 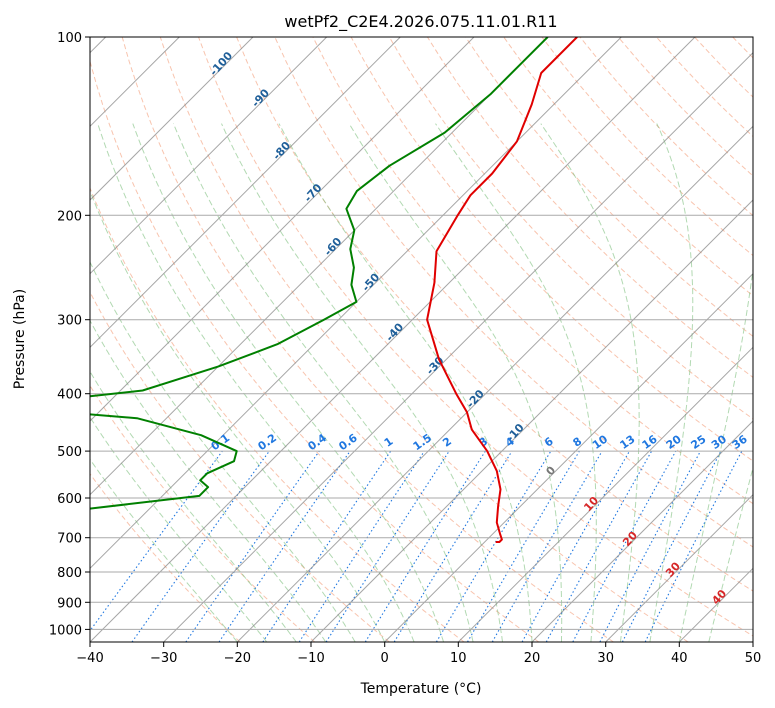 What do you see at coordinates (260, 98) in the screenshot?
I see `isotherm-label: -90` at bounding box center [260, 98].